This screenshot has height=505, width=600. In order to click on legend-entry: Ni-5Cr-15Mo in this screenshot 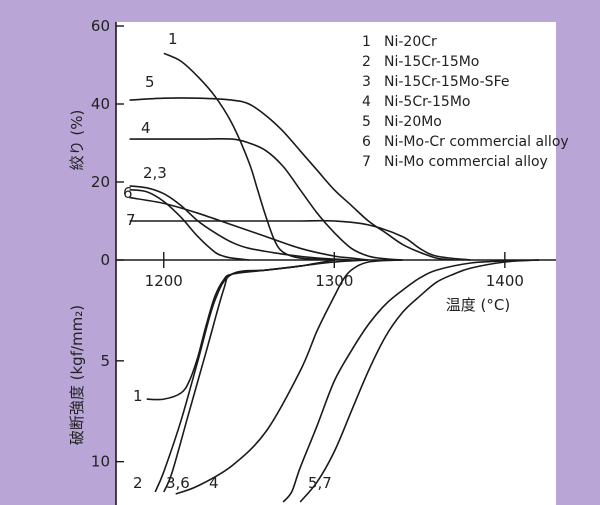, I will do `click(427, 102)`.